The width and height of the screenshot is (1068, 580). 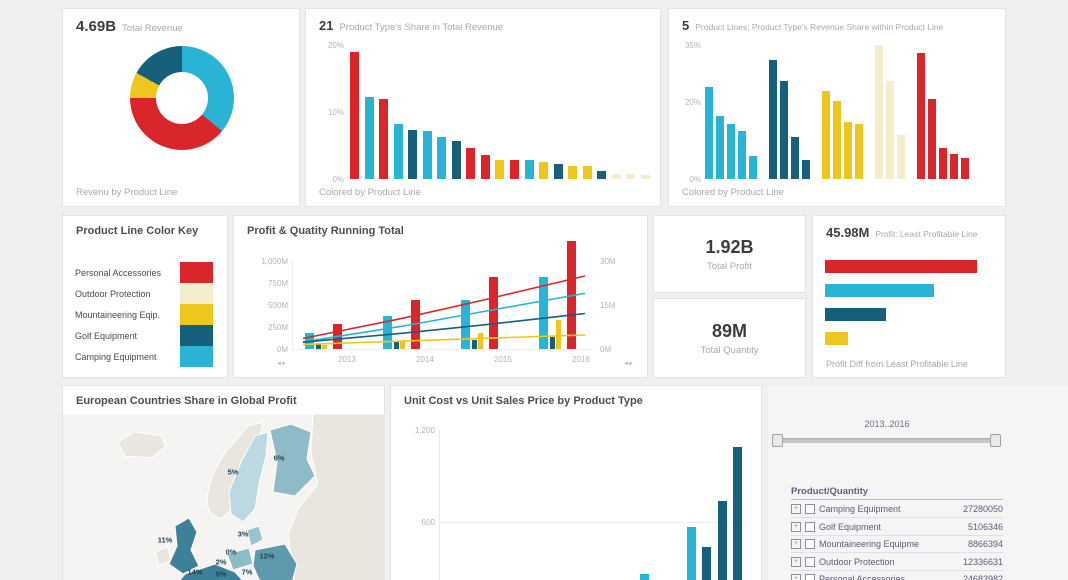 I want to click on country-uk, so click(x=184, y=546).